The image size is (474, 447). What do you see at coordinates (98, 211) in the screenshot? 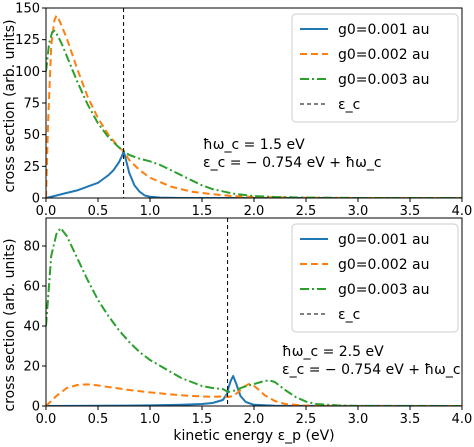
I see `top-x-tick-label: 0.5` at bounding box center [98, 211].